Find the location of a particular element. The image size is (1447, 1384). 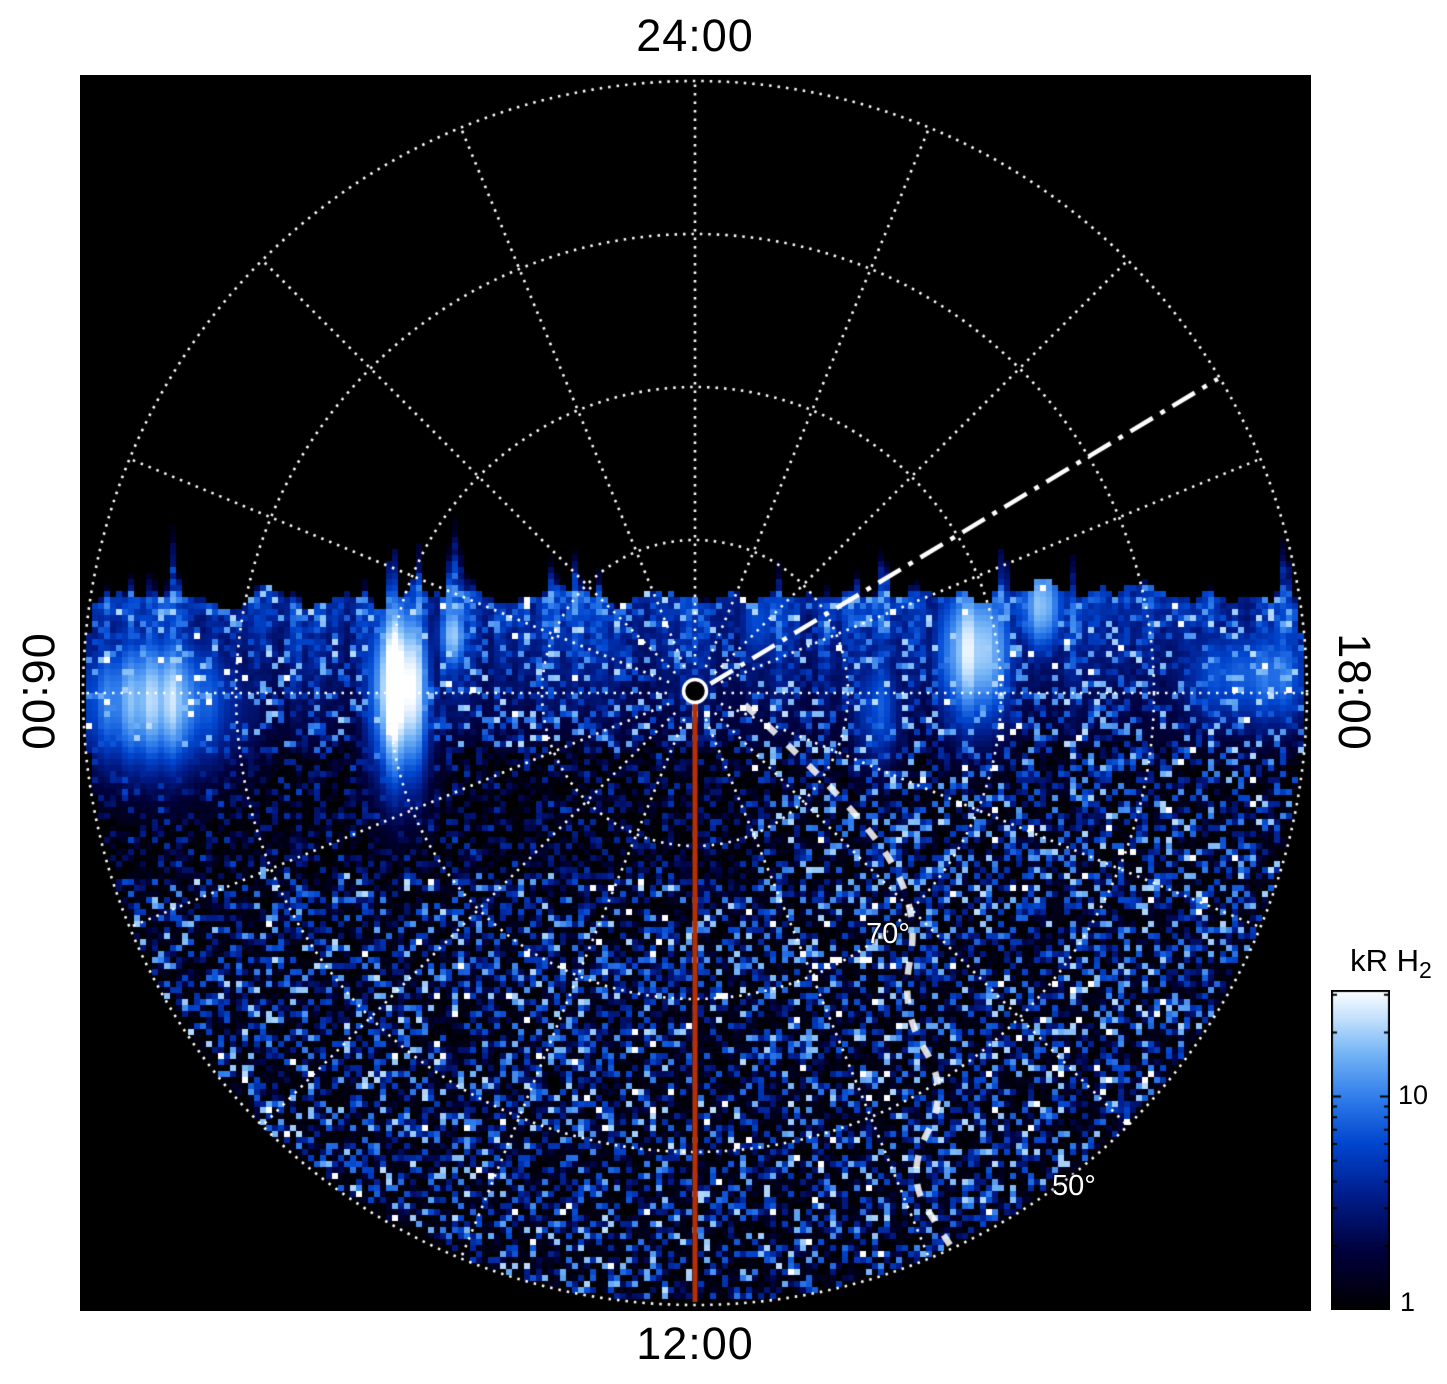

local-time-label-1800: 18:00 is located at coordinates (1354, 692).